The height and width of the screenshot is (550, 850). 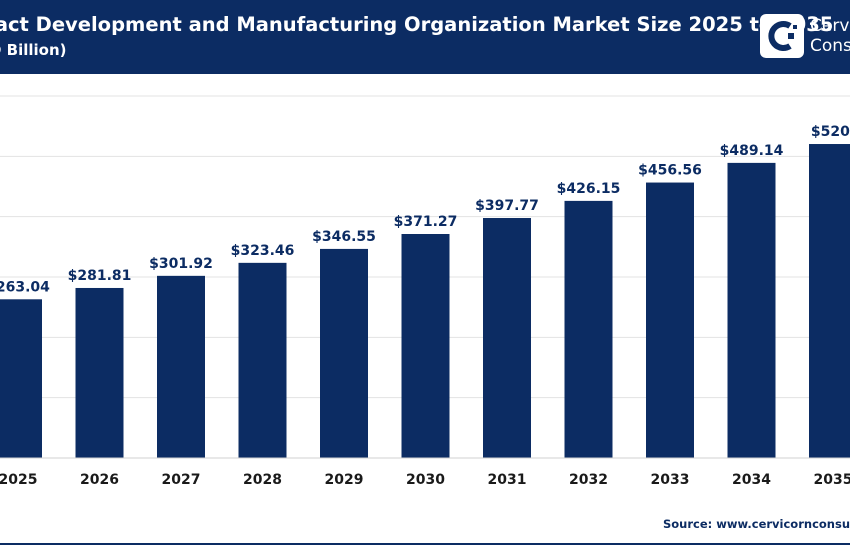 What do you see at coordinates (830, 26) in the screenshot?
I see `brand-logo-line1: Cervic` at bounding box center [830, 26].